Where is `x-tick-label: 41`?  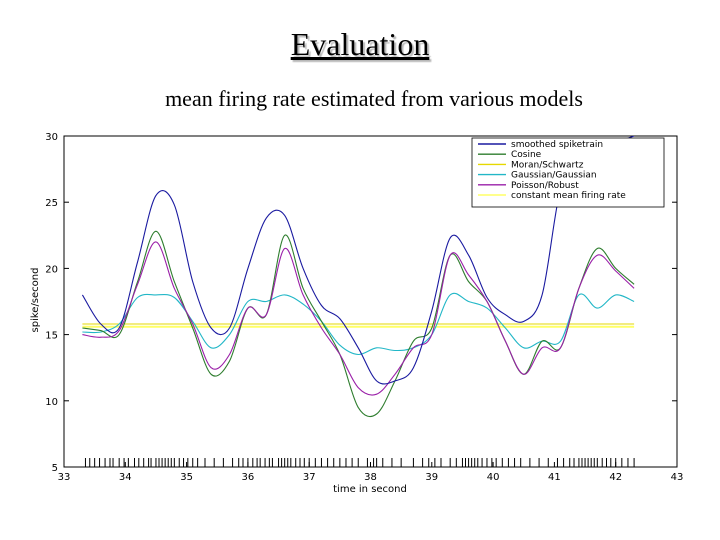
x-tick-label: 41 is located at coordinates (554, 477).